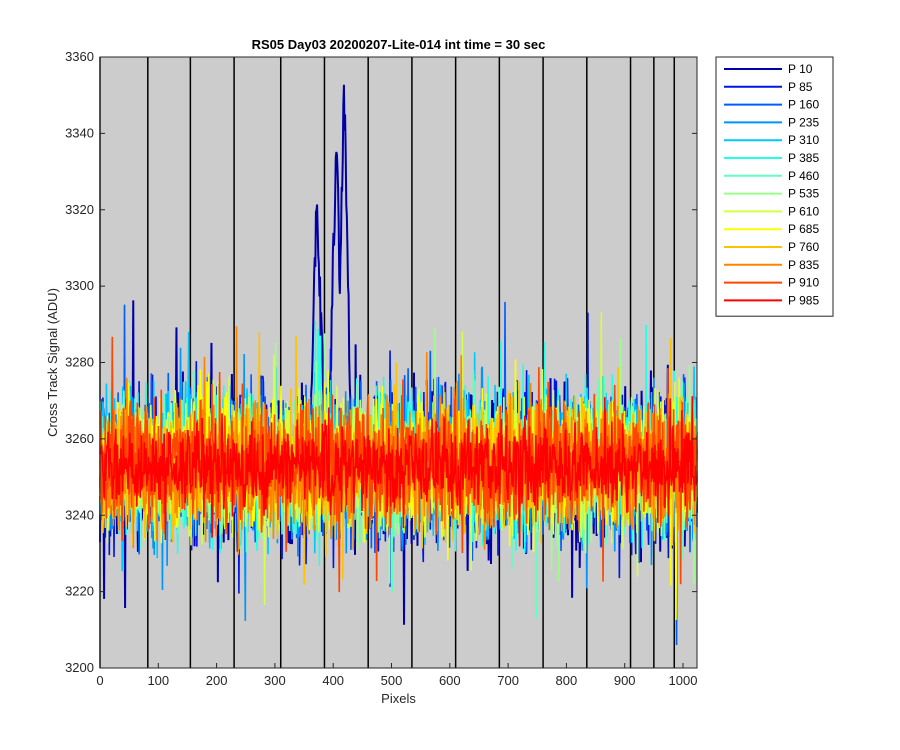 Image resolution: width=900 pixels, height=750 pixels. What do you see at coordinates (99, 680) in the screenshot?
I see `x-tick-label: 0` at bounding box center [99, 680].